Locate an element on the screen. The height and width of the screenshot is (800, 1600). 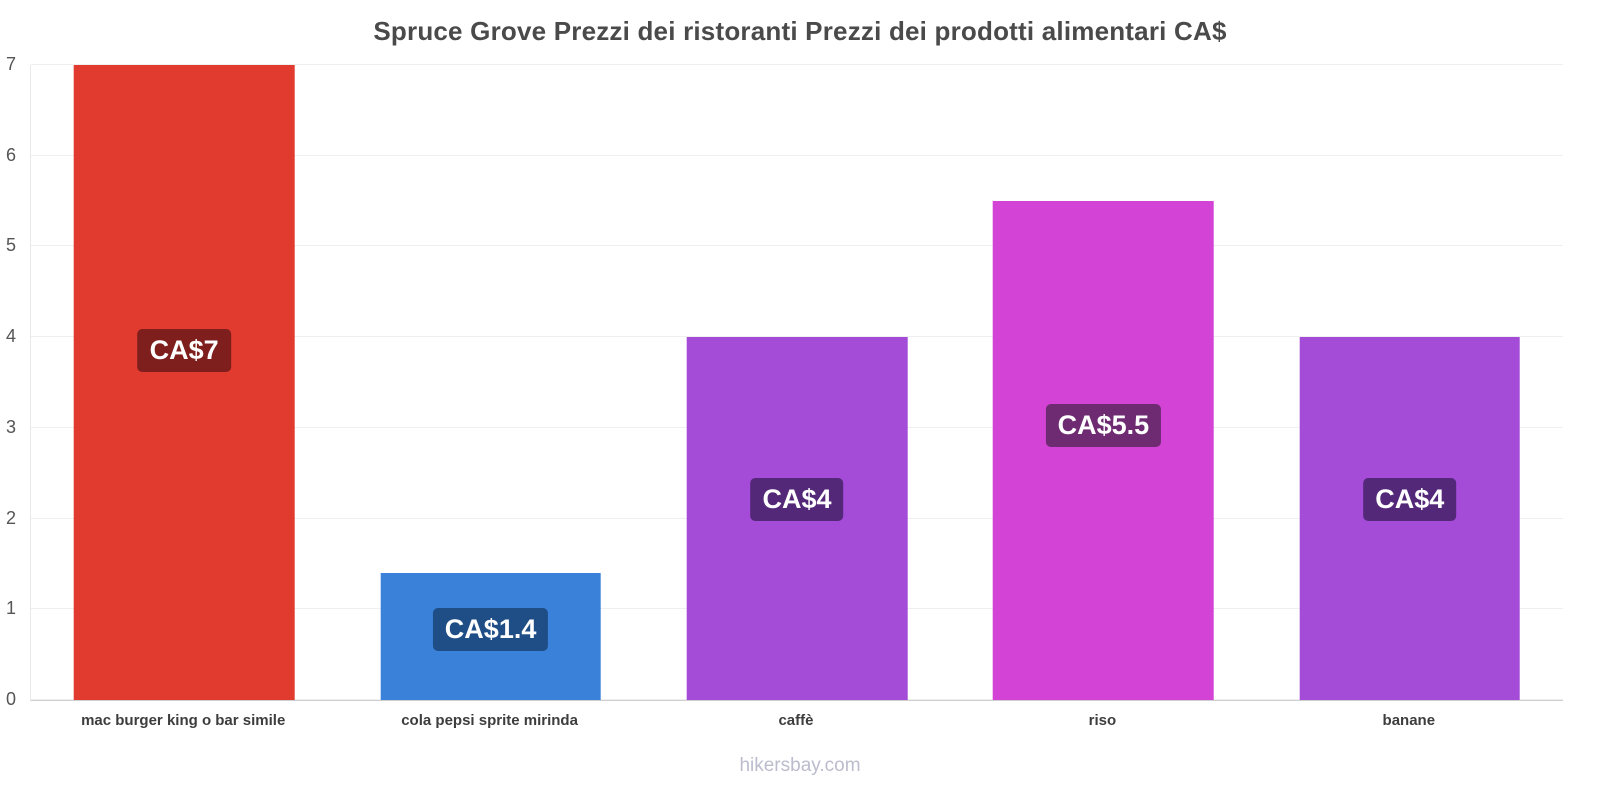
bar-1: CA$7 is located at coordinates (184, 382).